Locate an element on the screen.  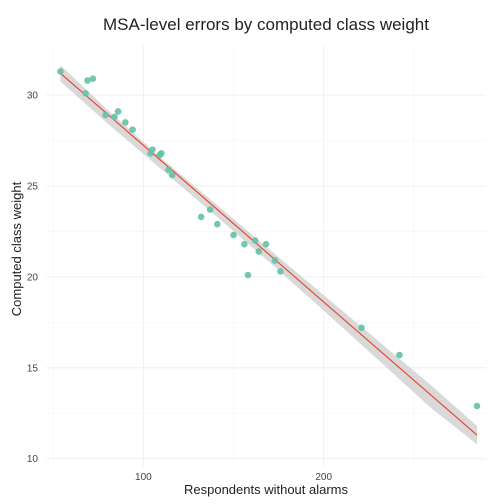
y-tick-label: 20 is located at coordinates (33, 277).